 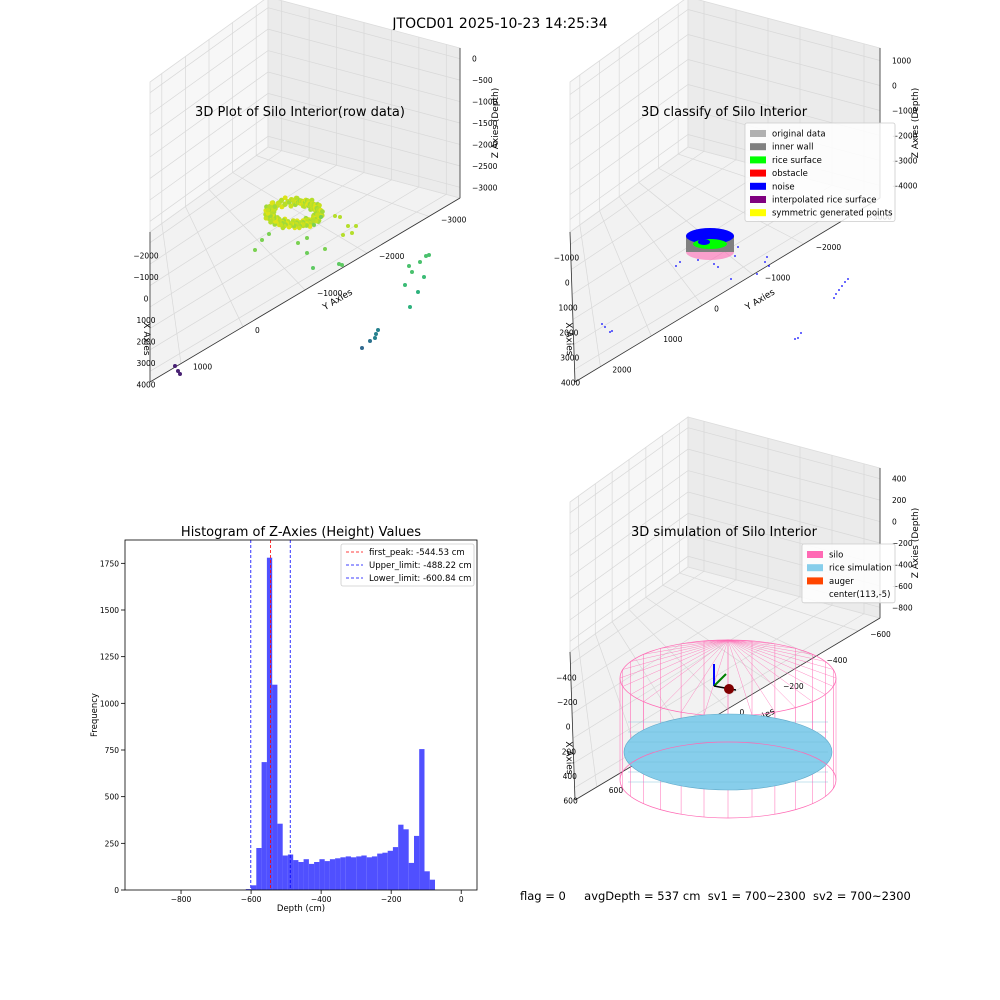 I want to click on chart-title: 3D classify of Silo Interior, so click(x=724, y=112).